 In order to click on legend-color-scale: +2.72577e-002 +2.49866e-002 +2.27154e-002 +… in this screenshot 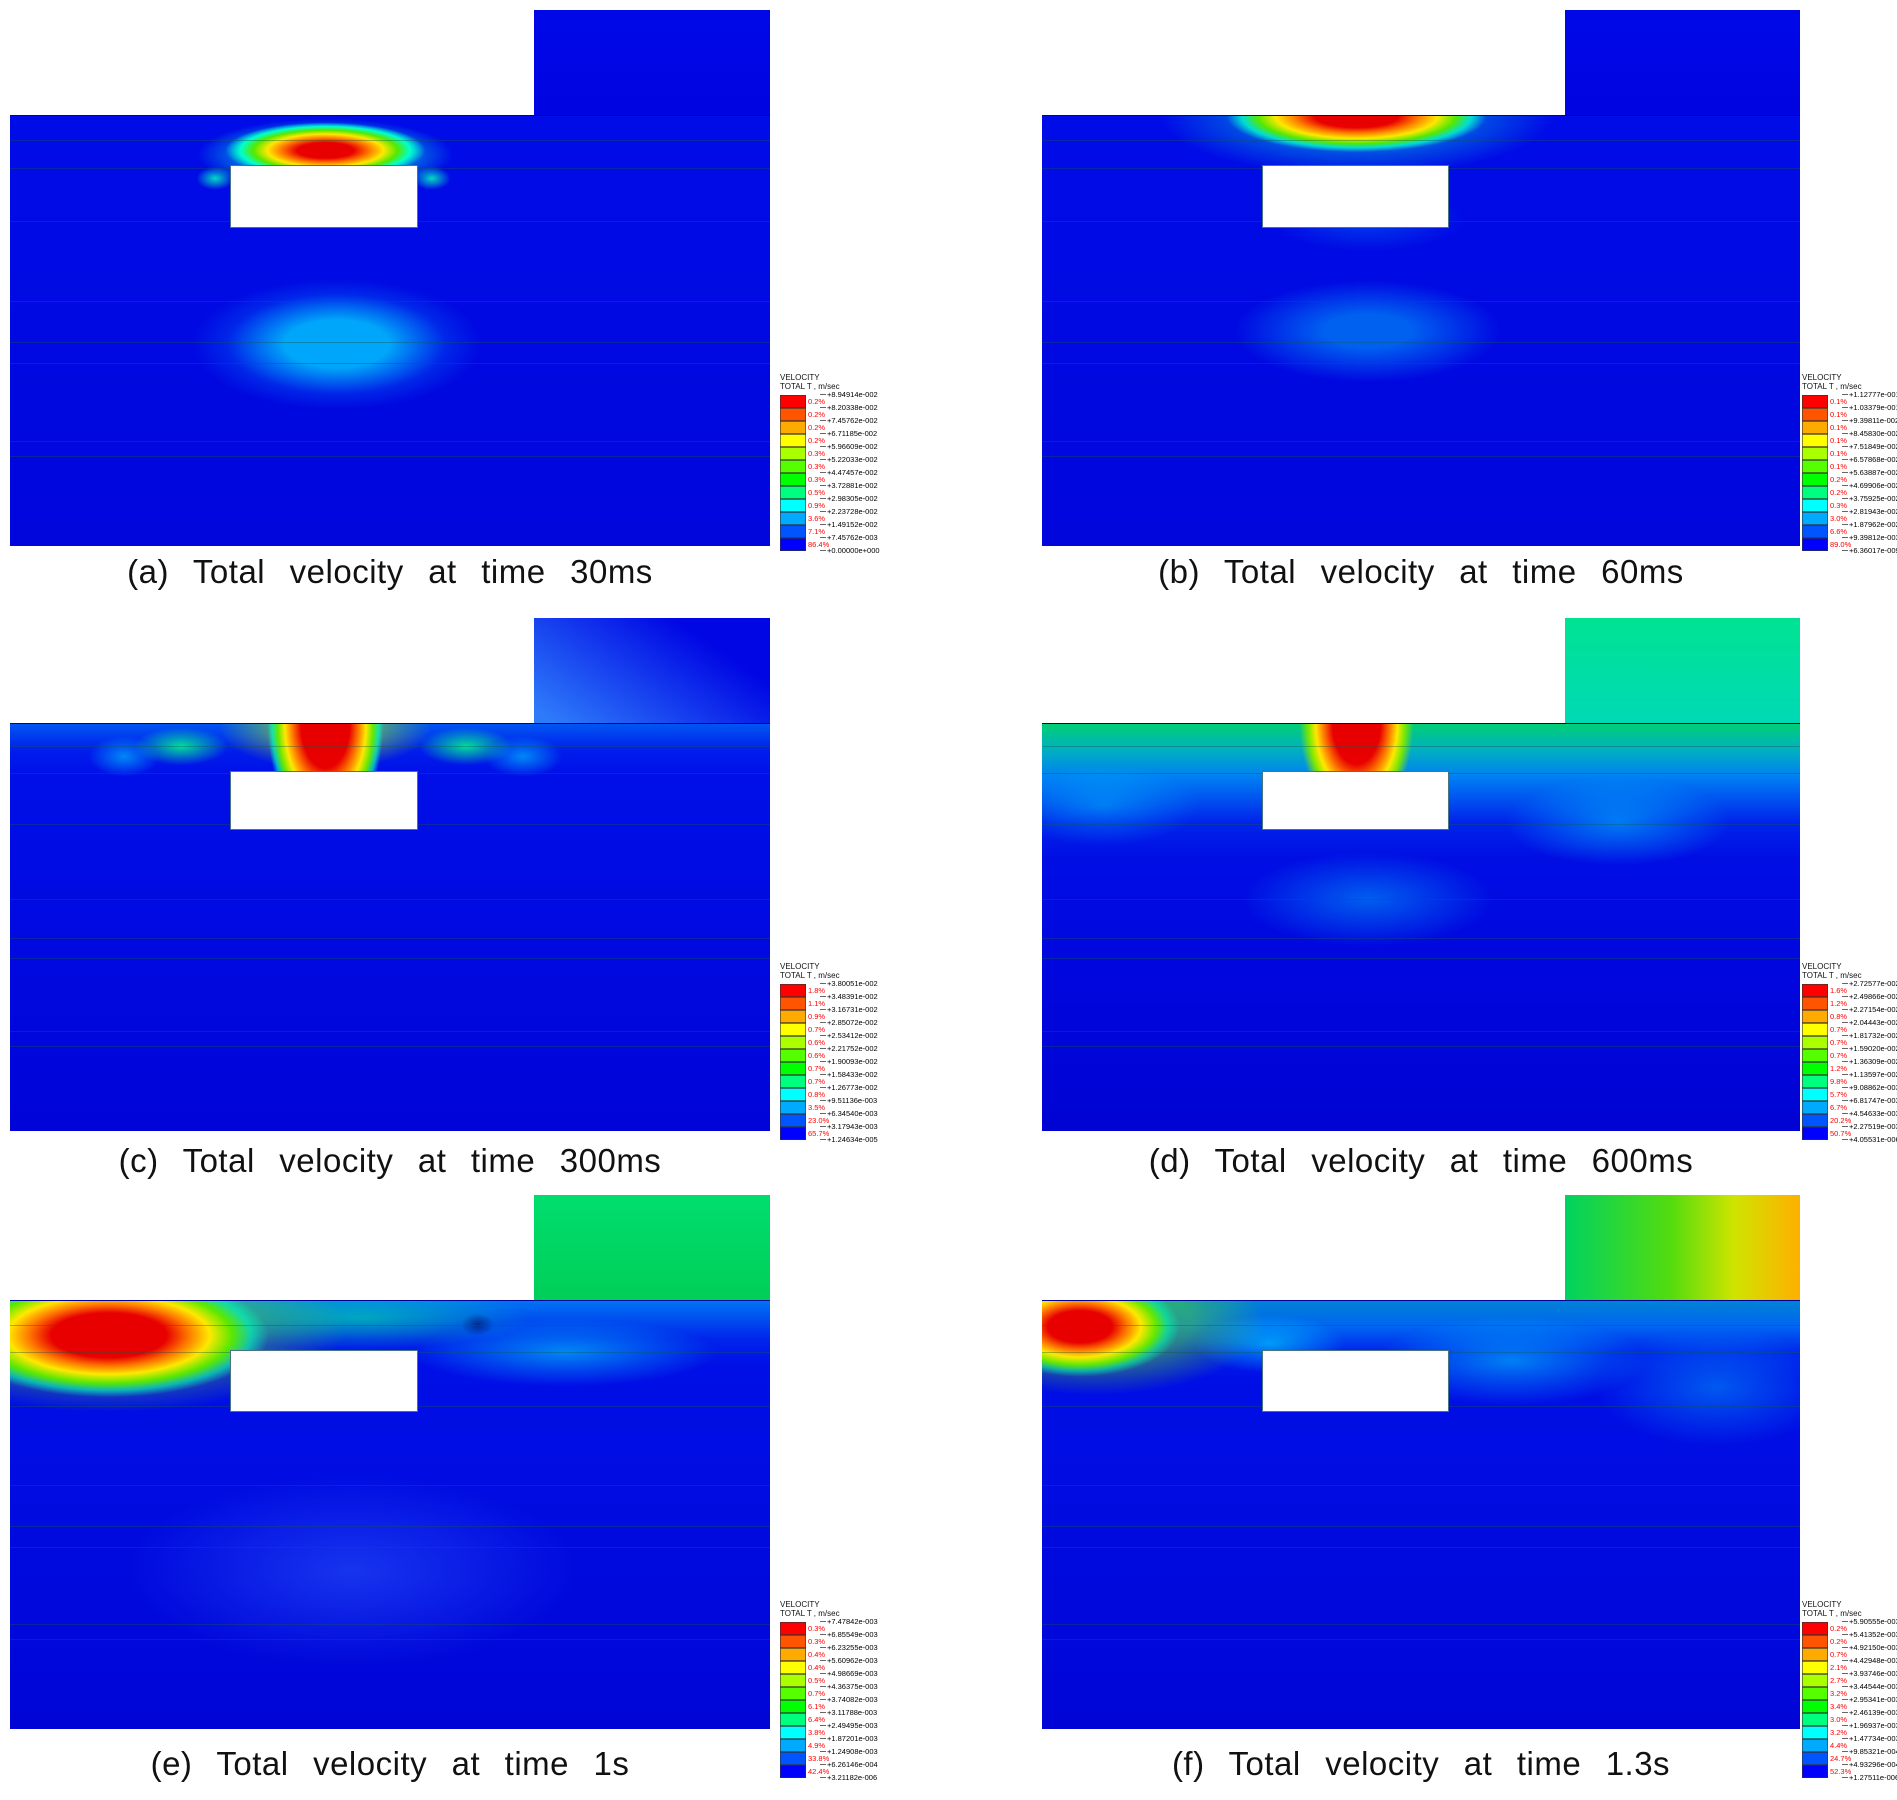, I will do `click(1849, 1062)`.